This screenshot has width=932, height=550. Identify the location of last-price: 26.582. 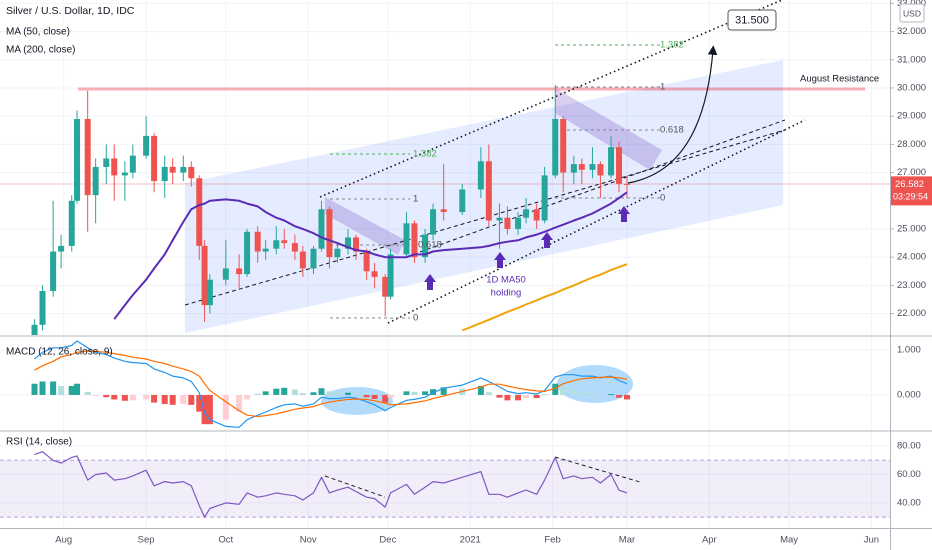
(909, 184).